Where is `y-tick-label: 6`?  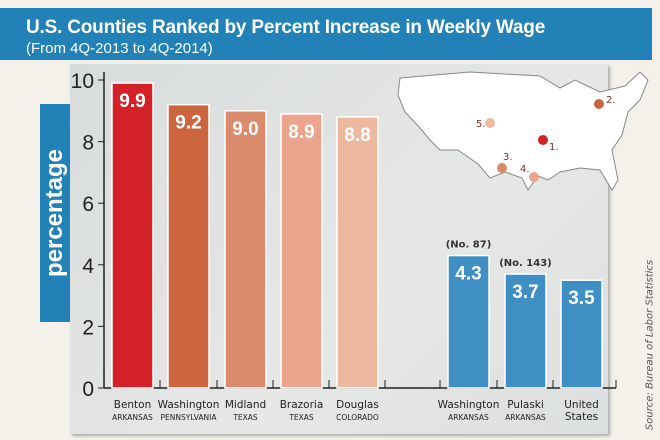 y-tick-label: 6 is located at coordinates (88, 204).